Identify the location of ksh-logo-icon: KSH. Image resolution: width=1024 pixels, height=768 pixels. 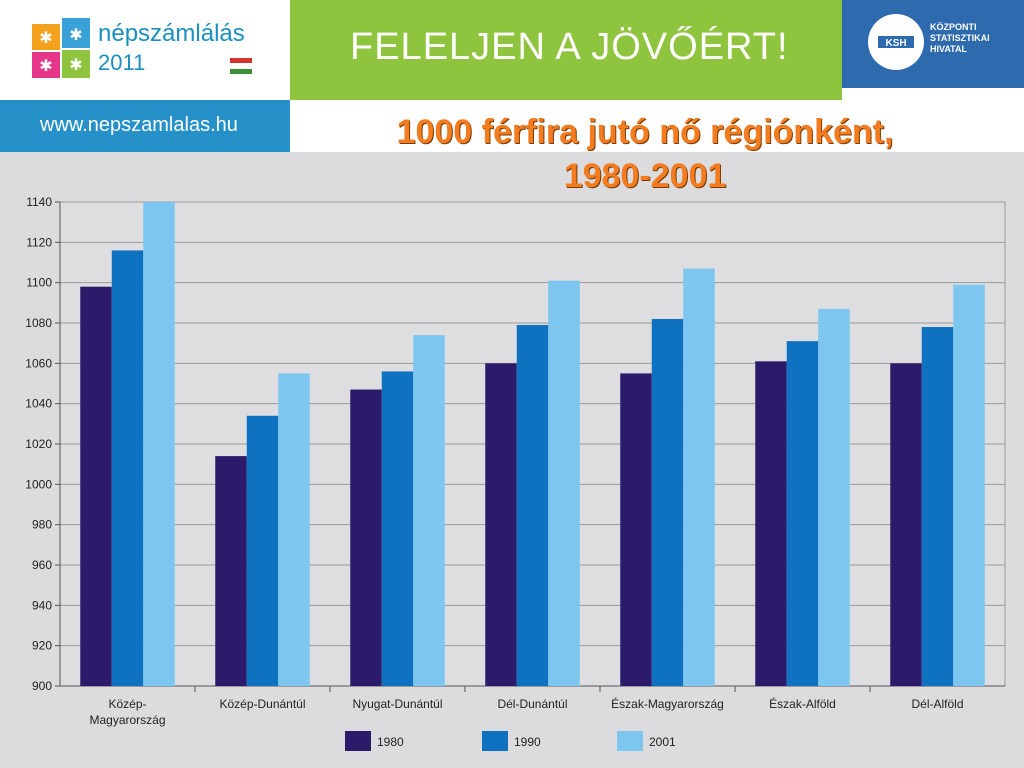
(896, 42).